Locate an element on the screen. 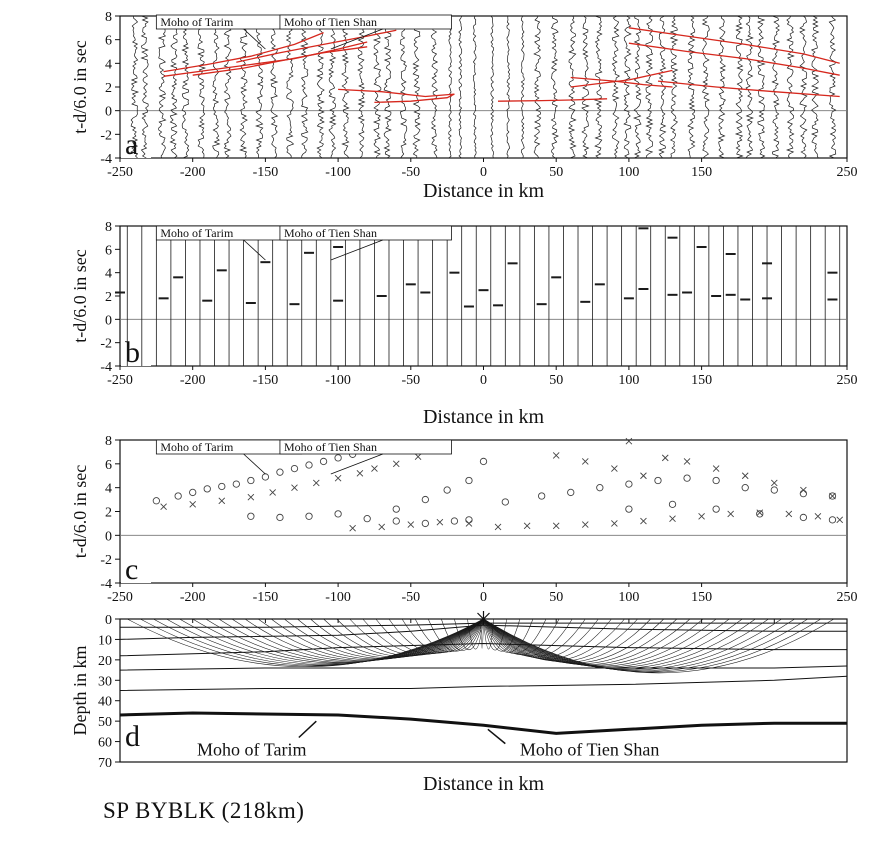 This screenshot has height=843, width=895. moho-tienshan-arrow is located at coordinates (496, 736).